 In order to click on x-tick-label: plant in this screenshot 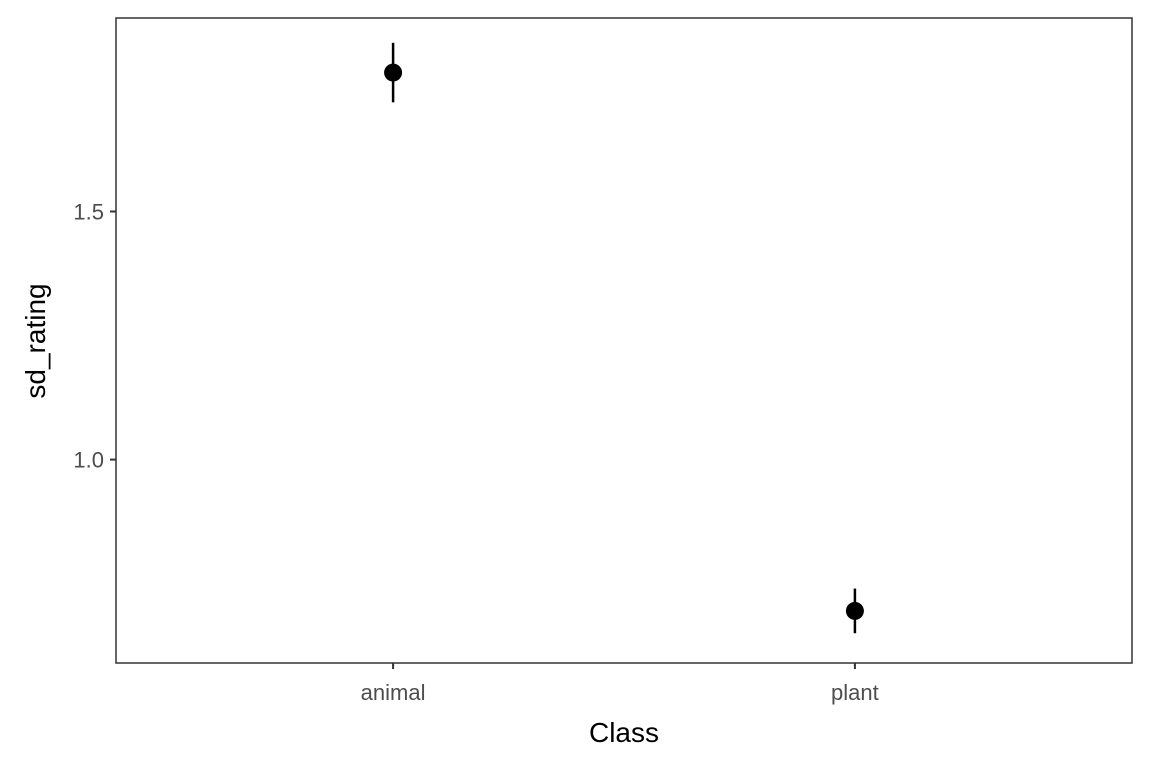, I will do `click(855, 692)`.